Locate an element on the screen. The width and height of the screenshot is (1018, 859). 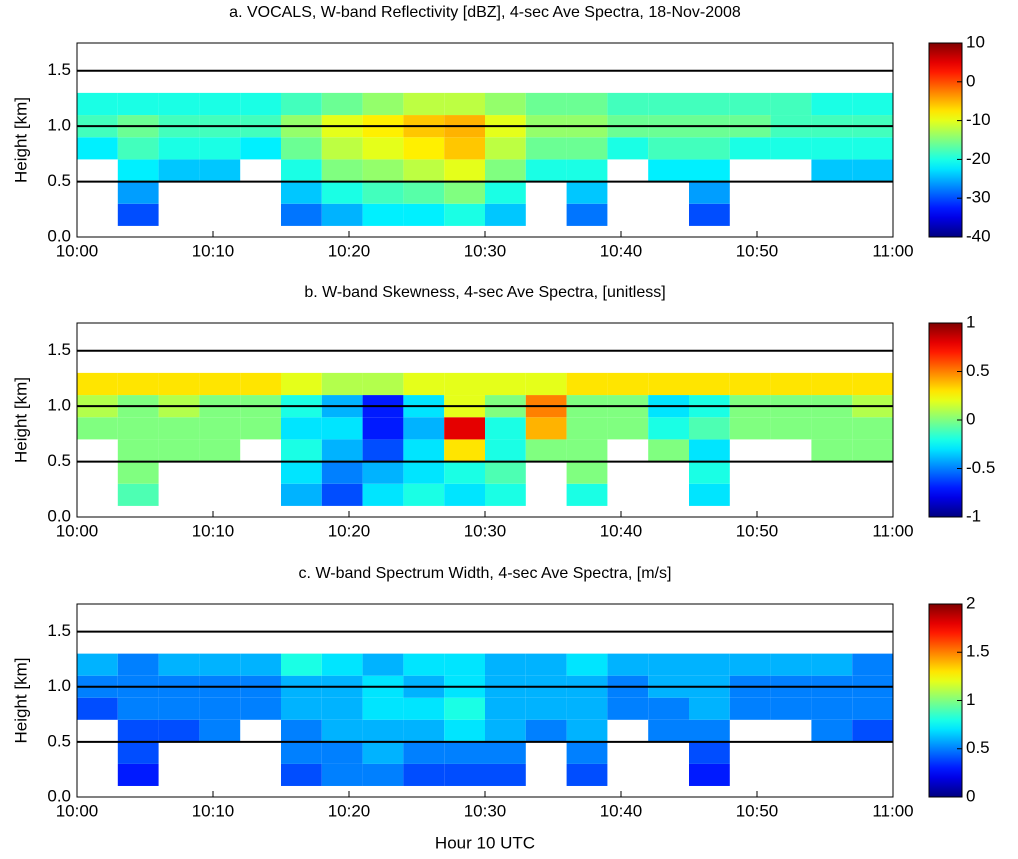
x-tick-label: 10:50 is located at coordinates (757, 530).